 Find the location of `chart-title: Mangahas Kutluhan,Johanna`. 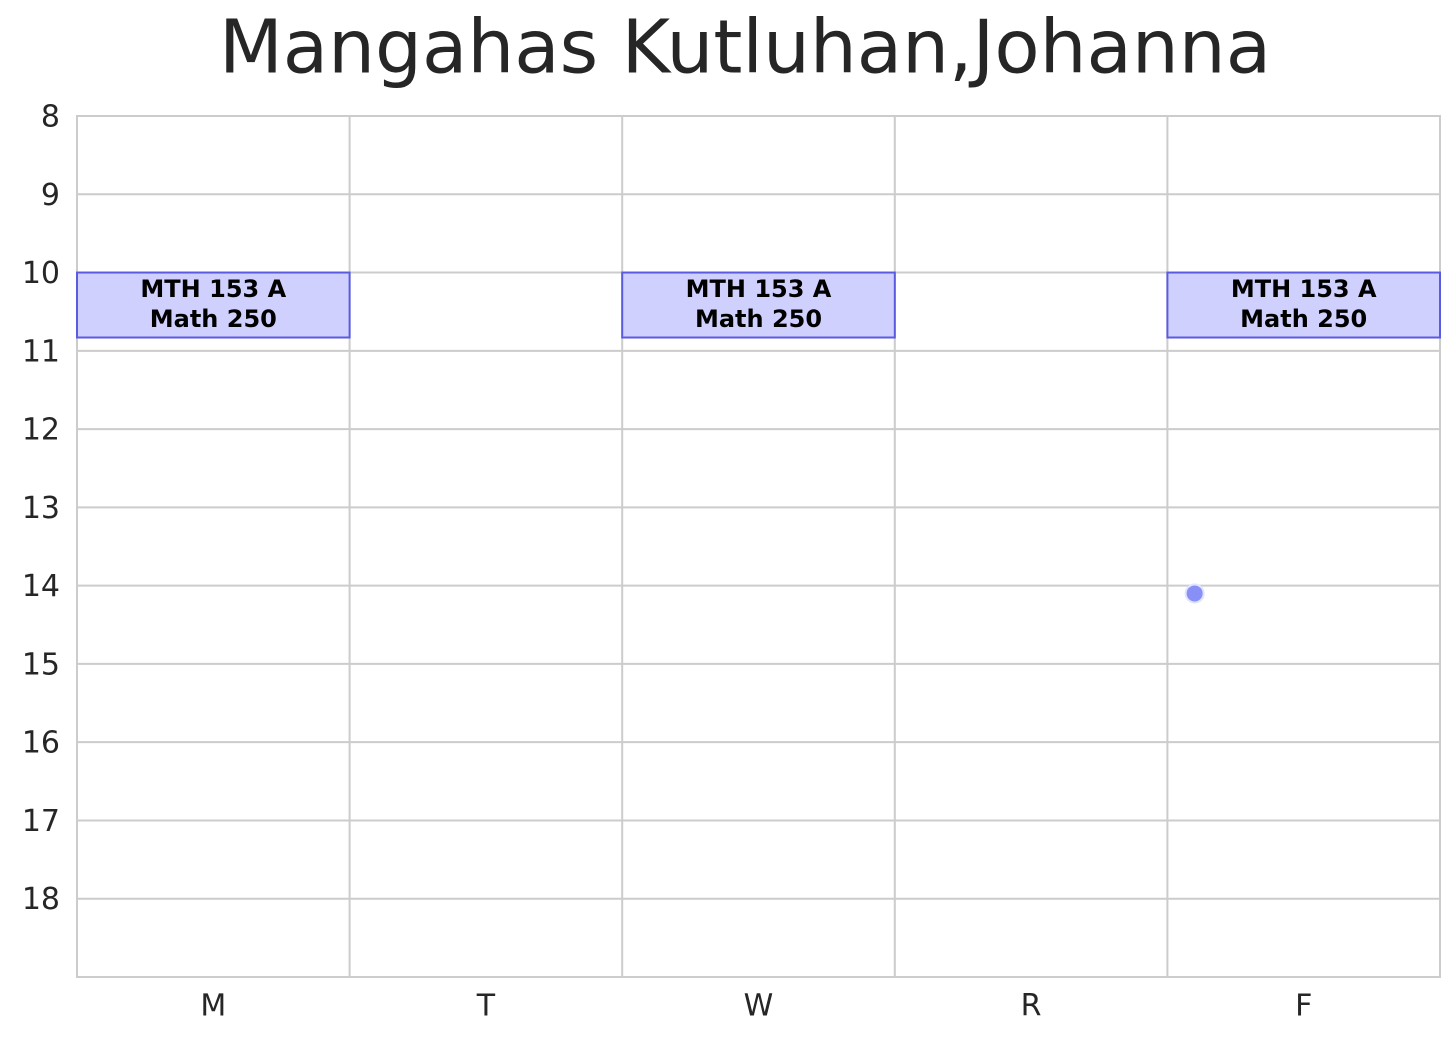

chart-title: Mangahas Kutluhan,Johanna is located at coordinates (745, 48).